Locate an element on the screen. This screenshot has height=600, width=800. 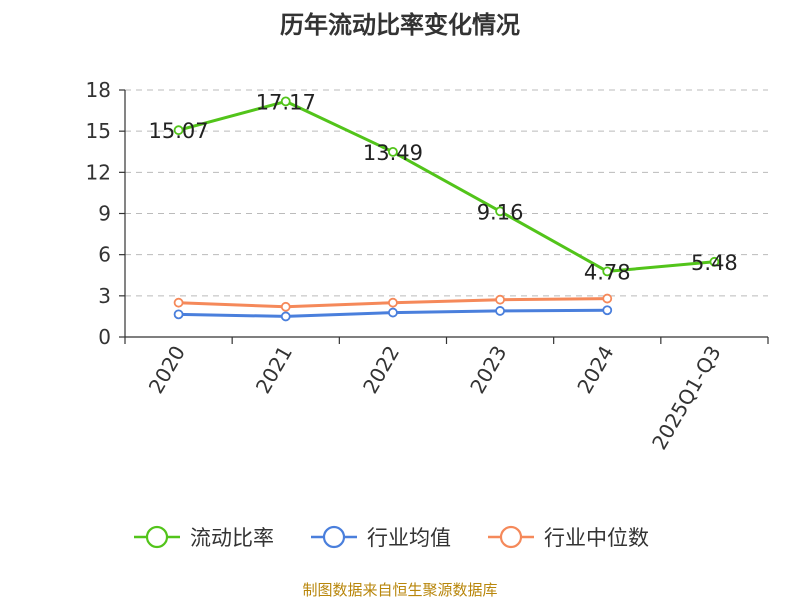
legend-item-2: 行业中位数 is located at coordinates (568, 537).